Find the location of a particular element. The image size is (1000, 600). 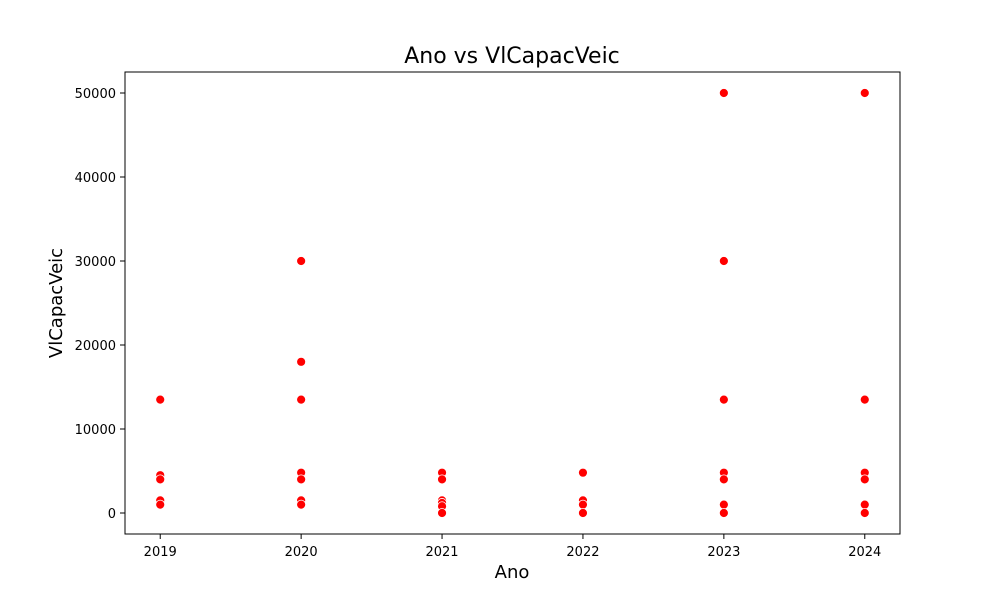

x-tick-label: 2021 is located at coordinates (441, 552).